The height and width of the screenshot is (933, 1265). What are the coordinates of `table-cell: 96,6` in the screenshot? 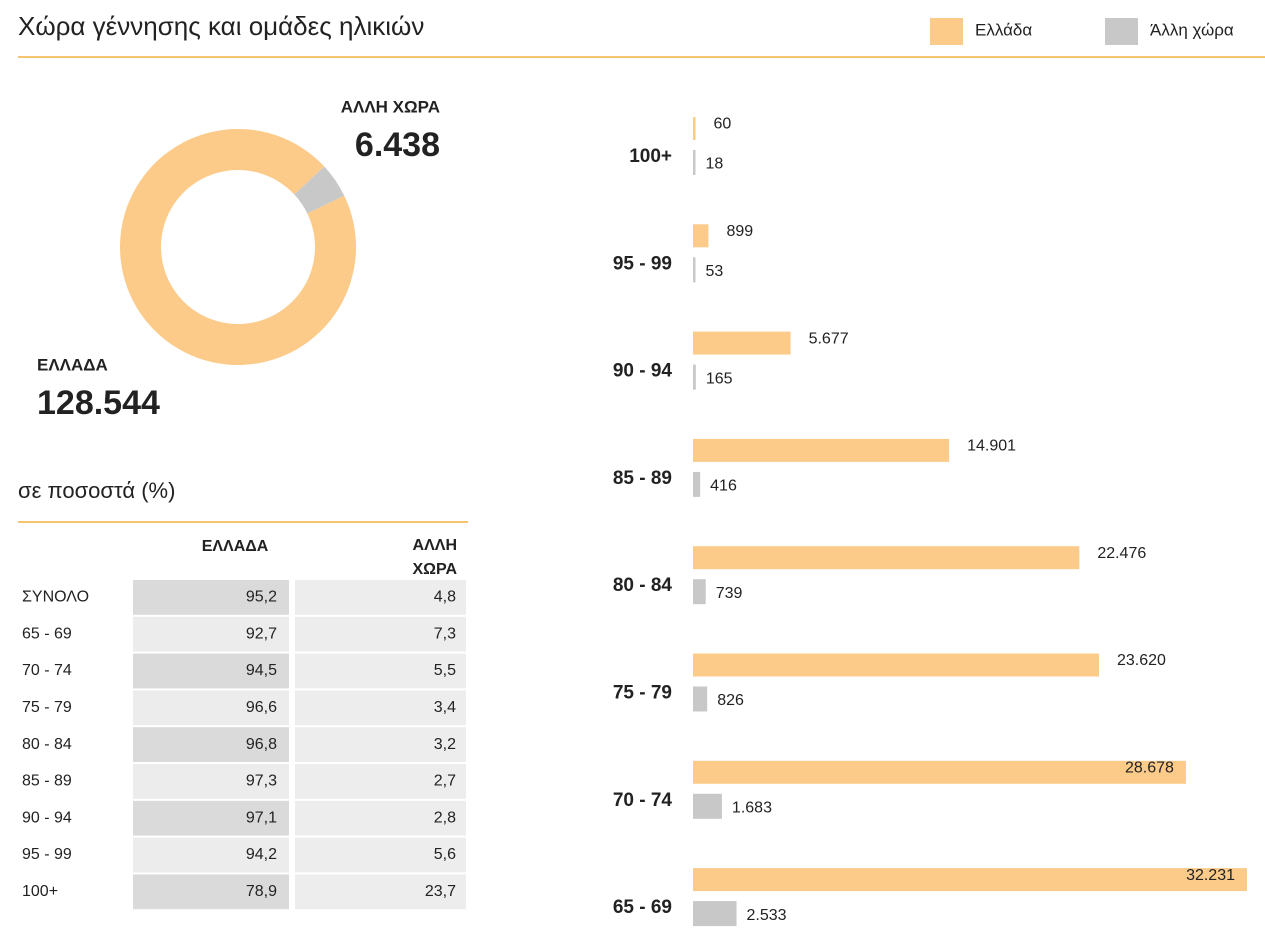 It's located at (261, 707).